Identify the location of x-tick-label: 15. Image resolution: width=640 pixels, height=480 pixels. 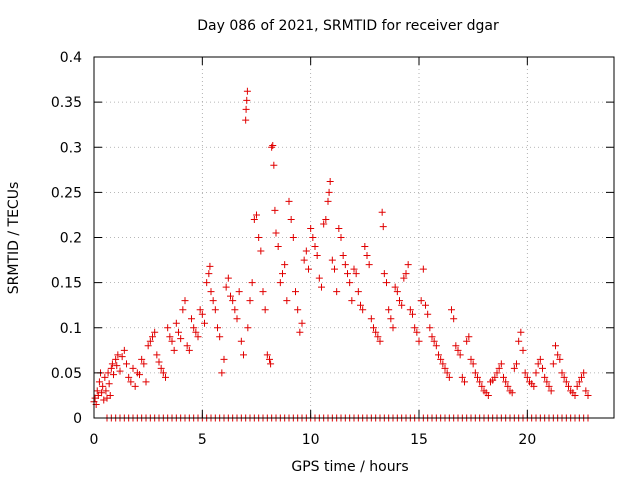
(419, 440).